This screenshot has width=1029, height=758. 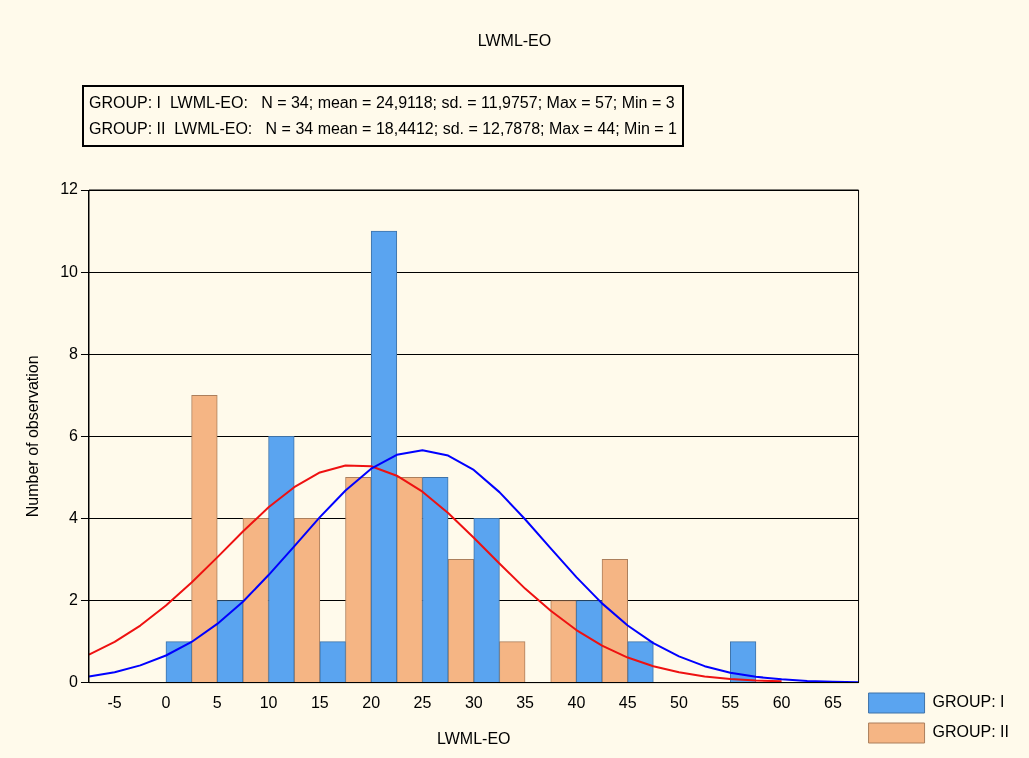 What do you see at coordinates (970, 732) in the screenshot?
I see `legend-label: GROUP: II` at bounding box center [970, 732].